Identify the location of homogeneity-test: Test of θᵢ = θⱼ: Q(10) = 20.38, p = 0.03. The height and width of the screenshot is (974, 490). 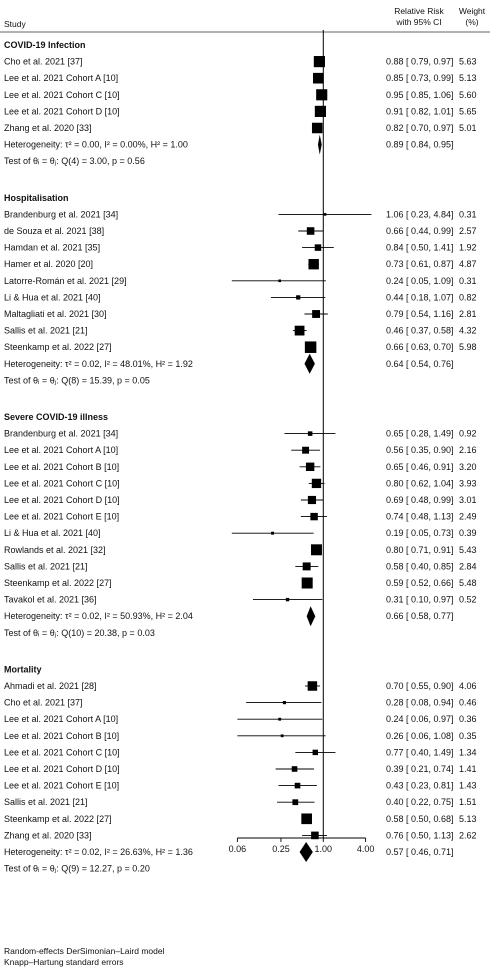
(79, 633).